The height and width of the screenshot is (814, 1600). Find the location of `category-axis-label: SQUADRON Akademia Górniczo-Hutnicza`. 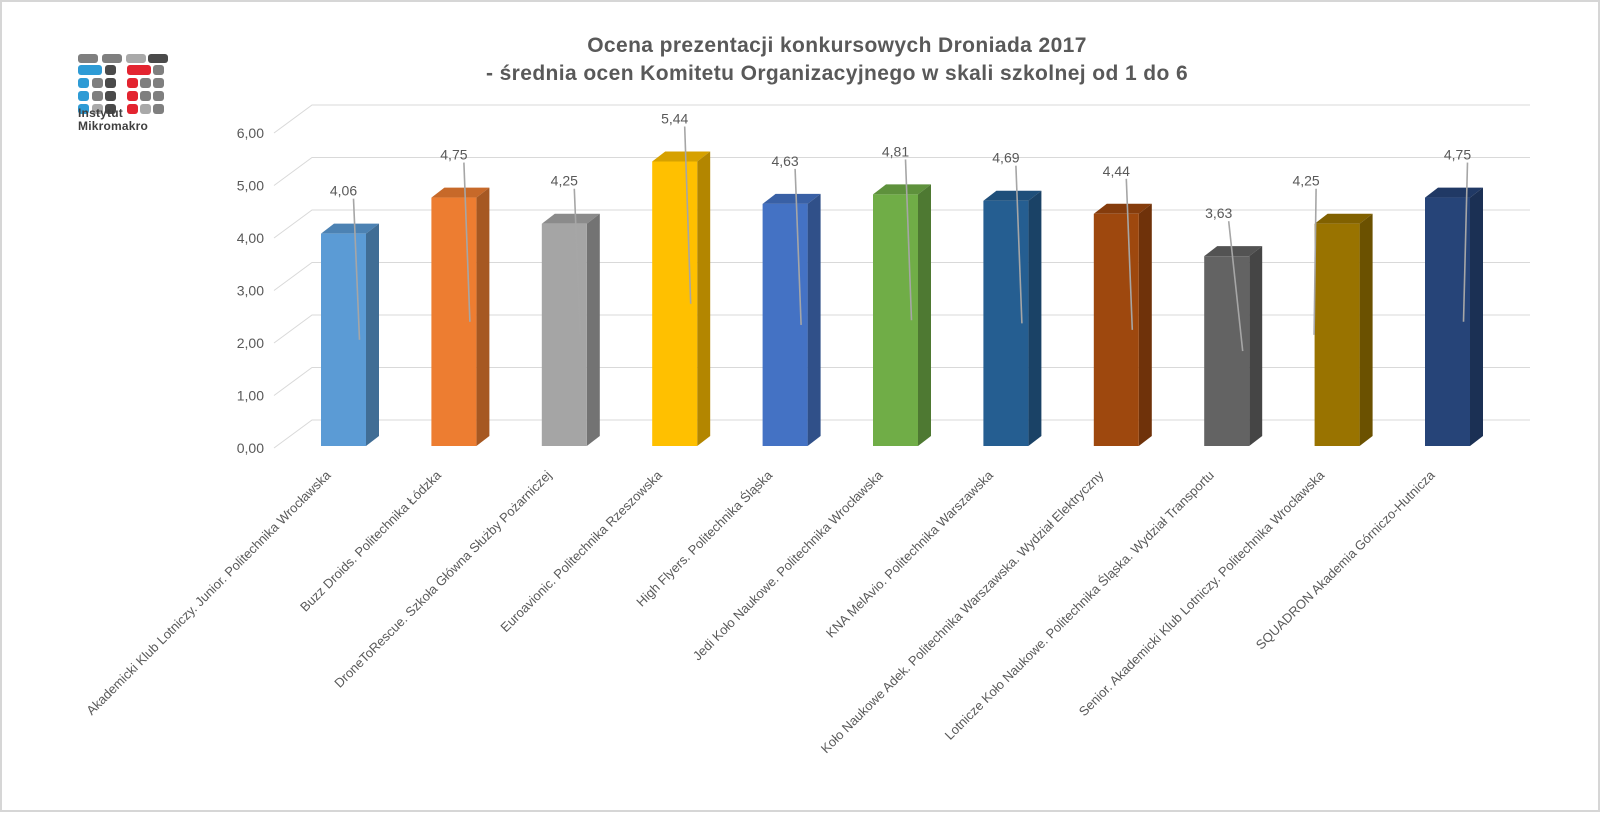

category-axis-label: SQUADRON Akademia Górniczo-Hutnicza is located at coordinates (1345, 559).